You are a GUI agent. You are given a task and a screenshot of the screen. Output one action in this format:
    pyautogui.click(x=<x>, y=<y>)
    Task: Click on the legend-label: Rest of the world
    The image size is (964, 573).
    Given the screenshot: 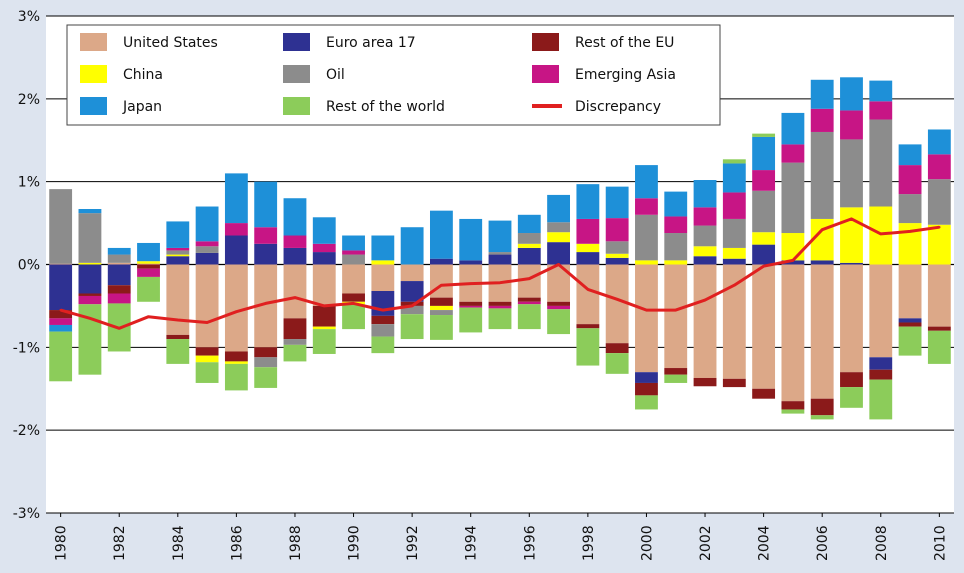 What is the action you would take?
    pyautogui.click(x=385, y=107)
    